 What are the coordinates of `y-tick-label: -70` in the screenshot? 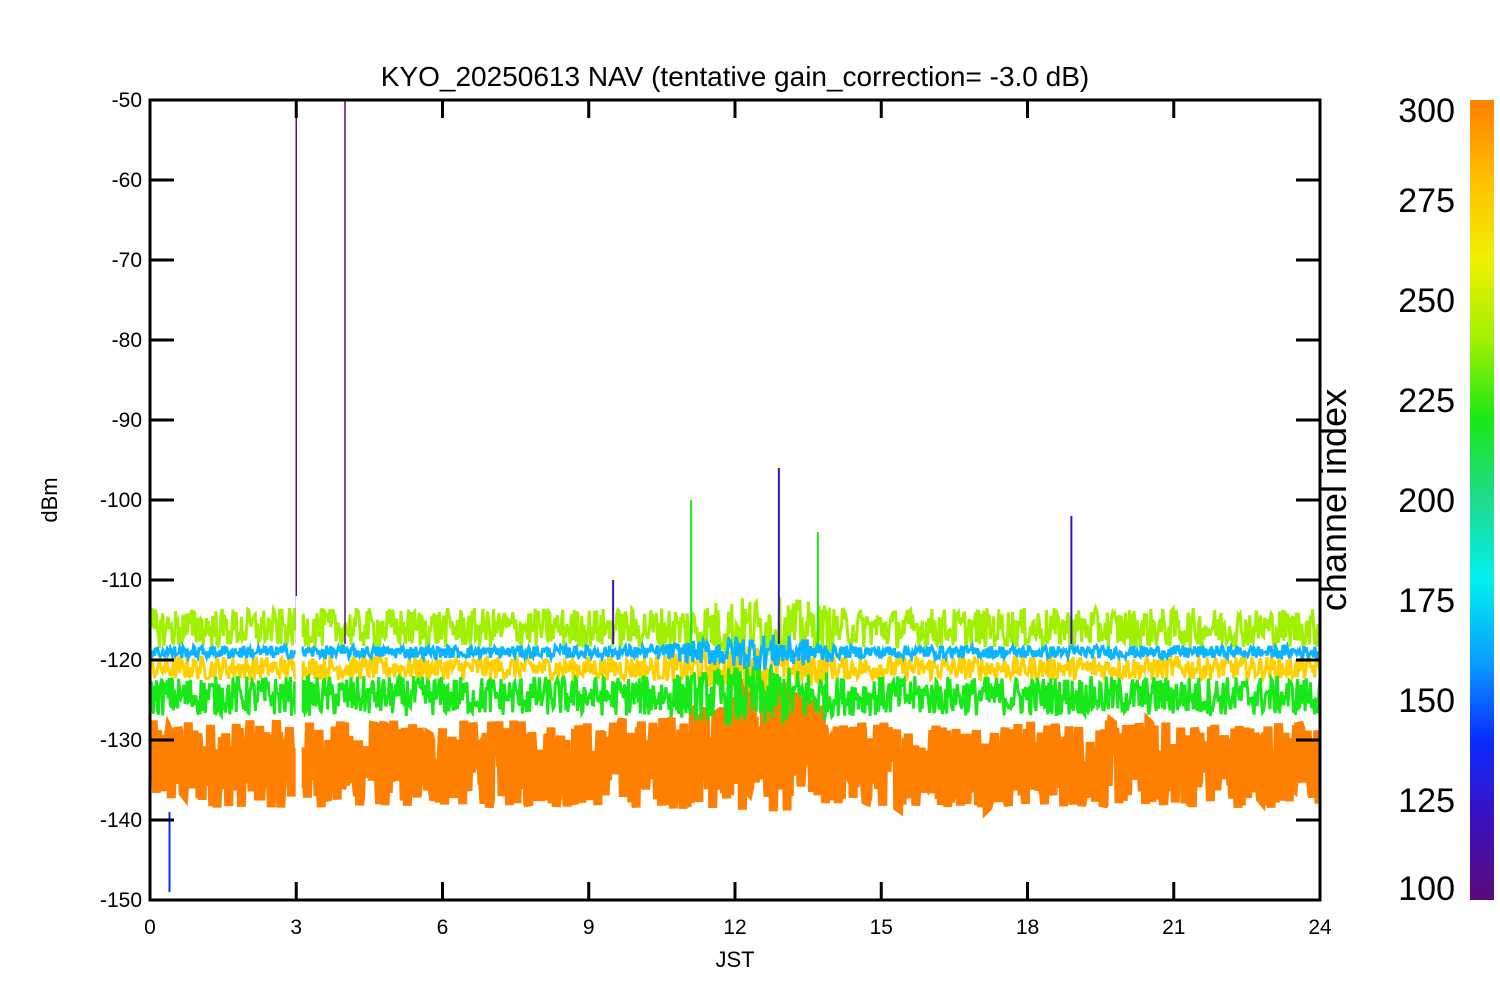 It's located at (127, 260).